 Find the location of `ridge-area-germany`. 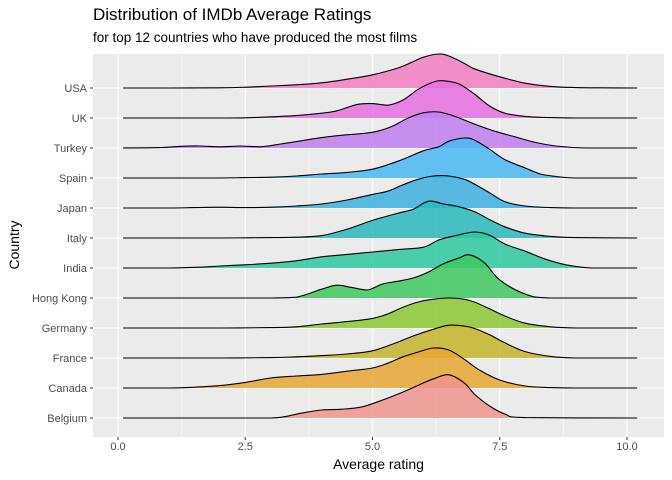

ridge-area-germany is located at coordinates (380, 313).